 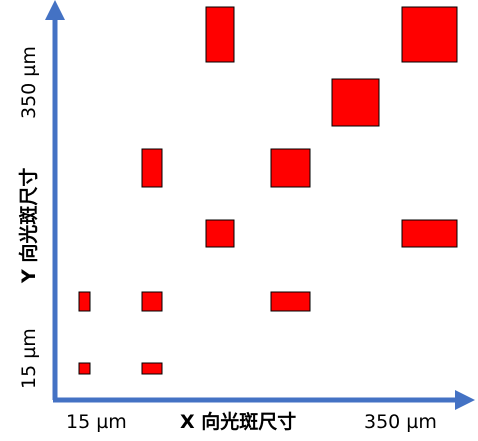 What do you see at coordinates (152, 301) in the screenshot?
I see `spot-2x-2y` at bounding box center [152, 301].